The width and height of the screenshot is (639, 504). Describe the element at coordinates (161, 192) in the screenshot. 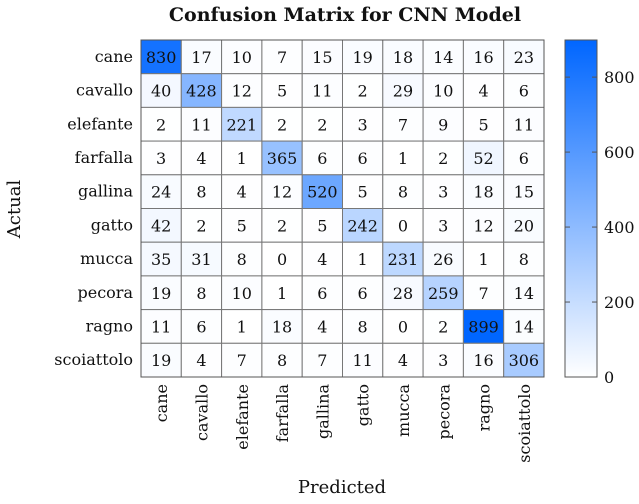

I see `cell-value-label: 24` at that location.